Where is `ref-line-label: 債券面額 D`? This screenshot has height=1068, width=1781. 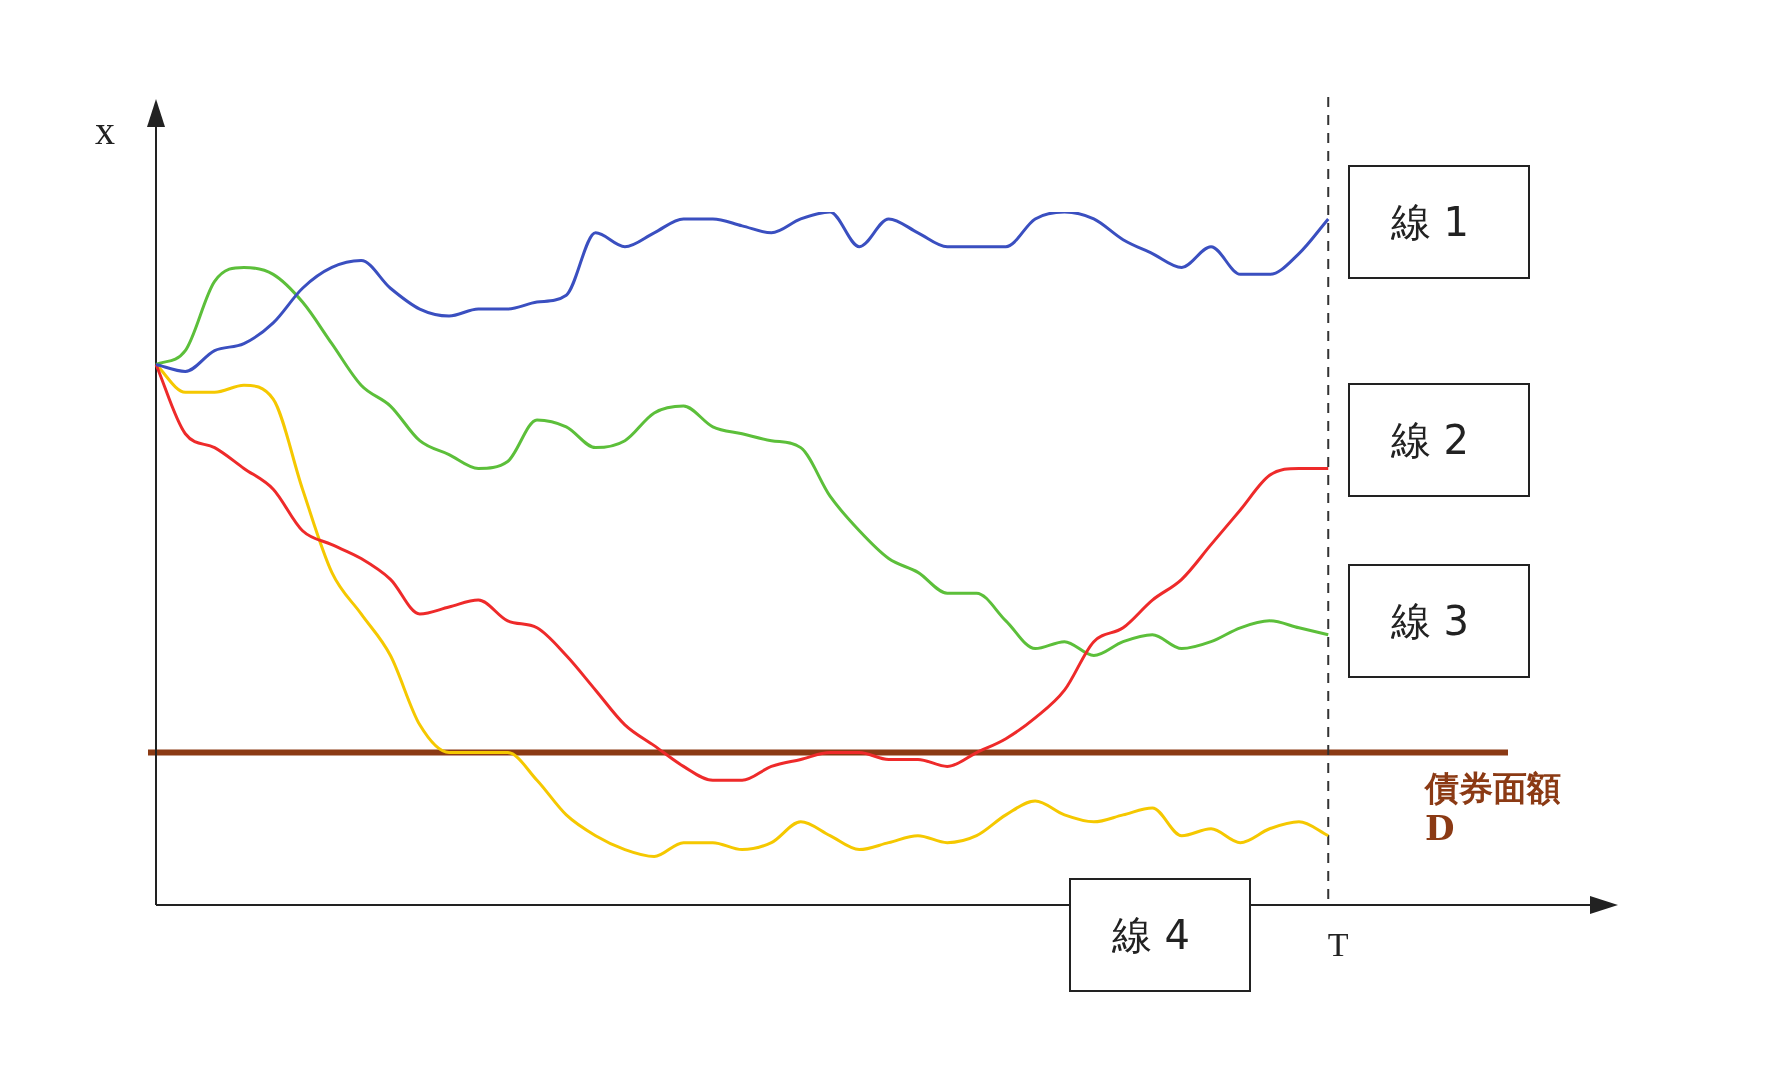
ref-line-label: 債券面額 D is located at coordinates (1492, 808).